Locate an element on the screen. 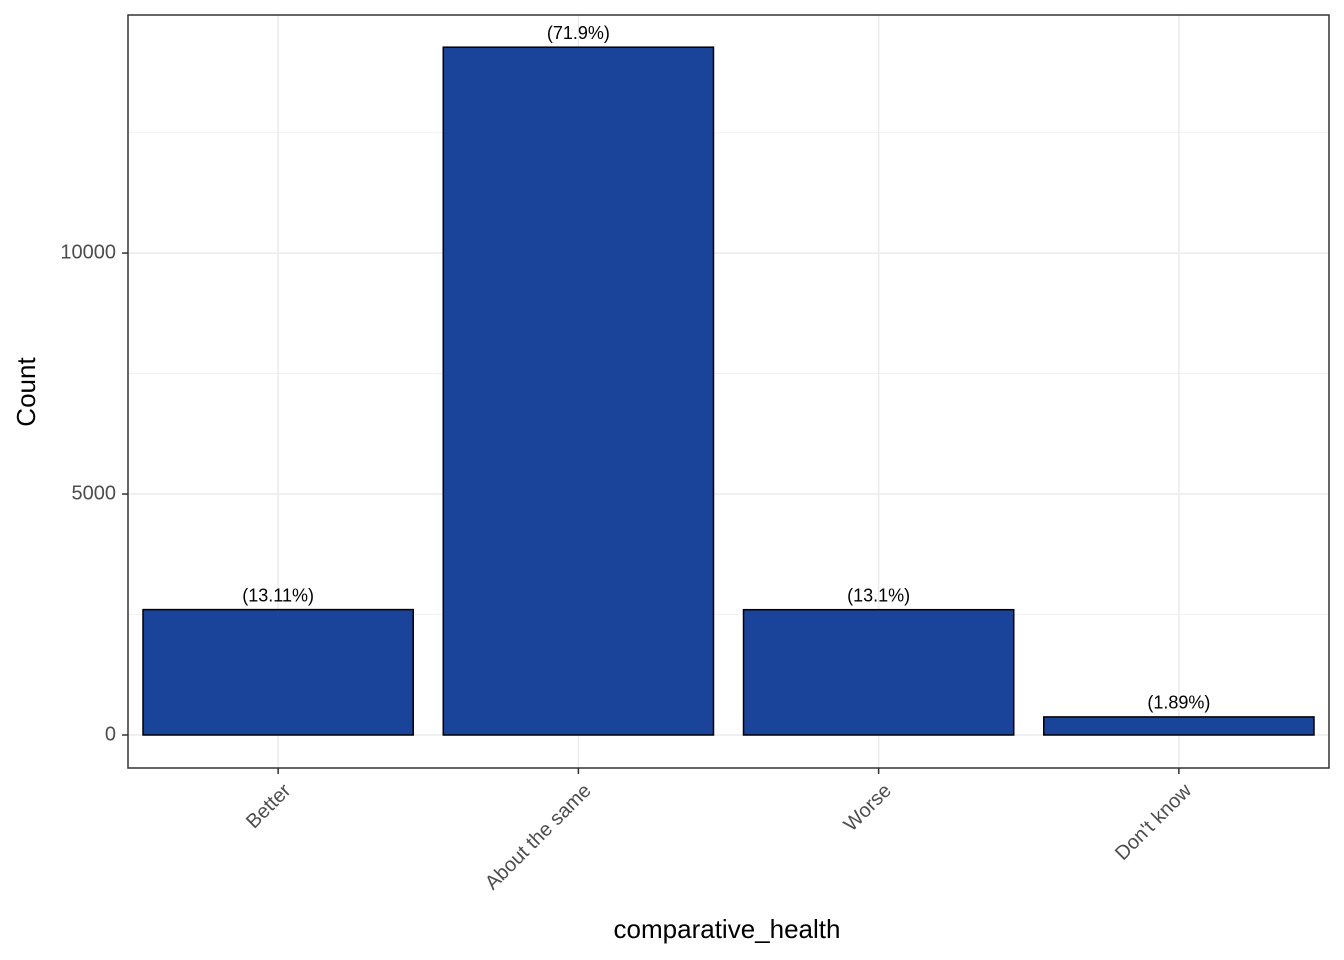 This screenshot has width=1344, height=960. x-tick-label: Don't know is located at coordinates (1153, 821).